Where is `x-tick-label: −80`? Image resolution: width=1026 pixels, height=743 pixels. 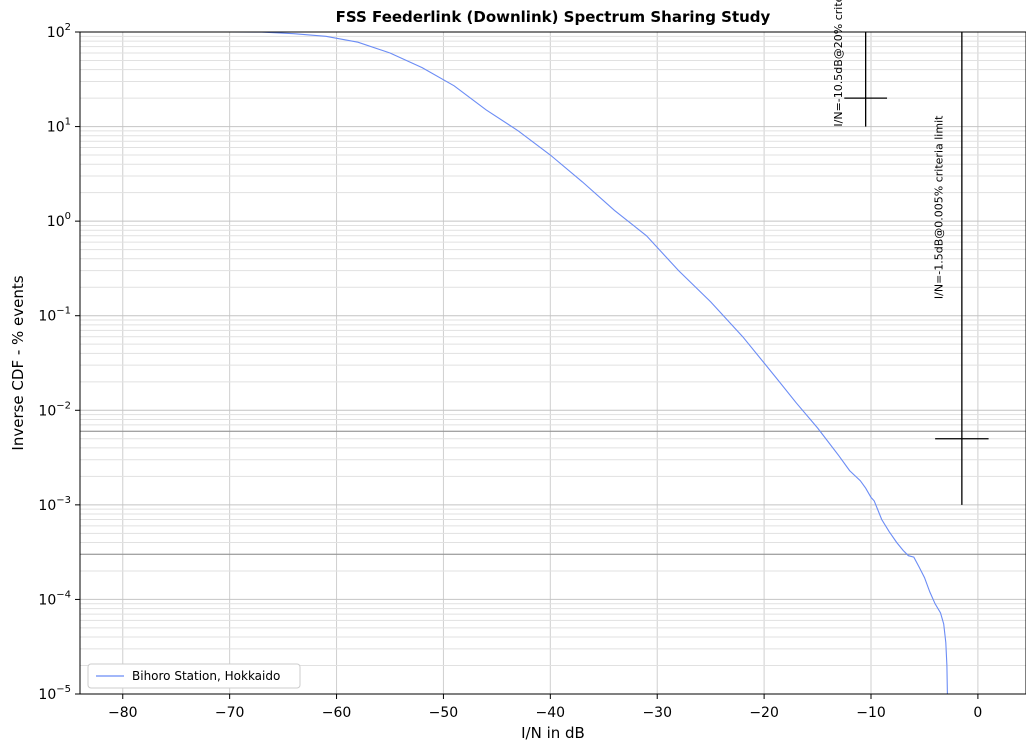 x-tick-label: −80 is located at coordinates (123, 713).